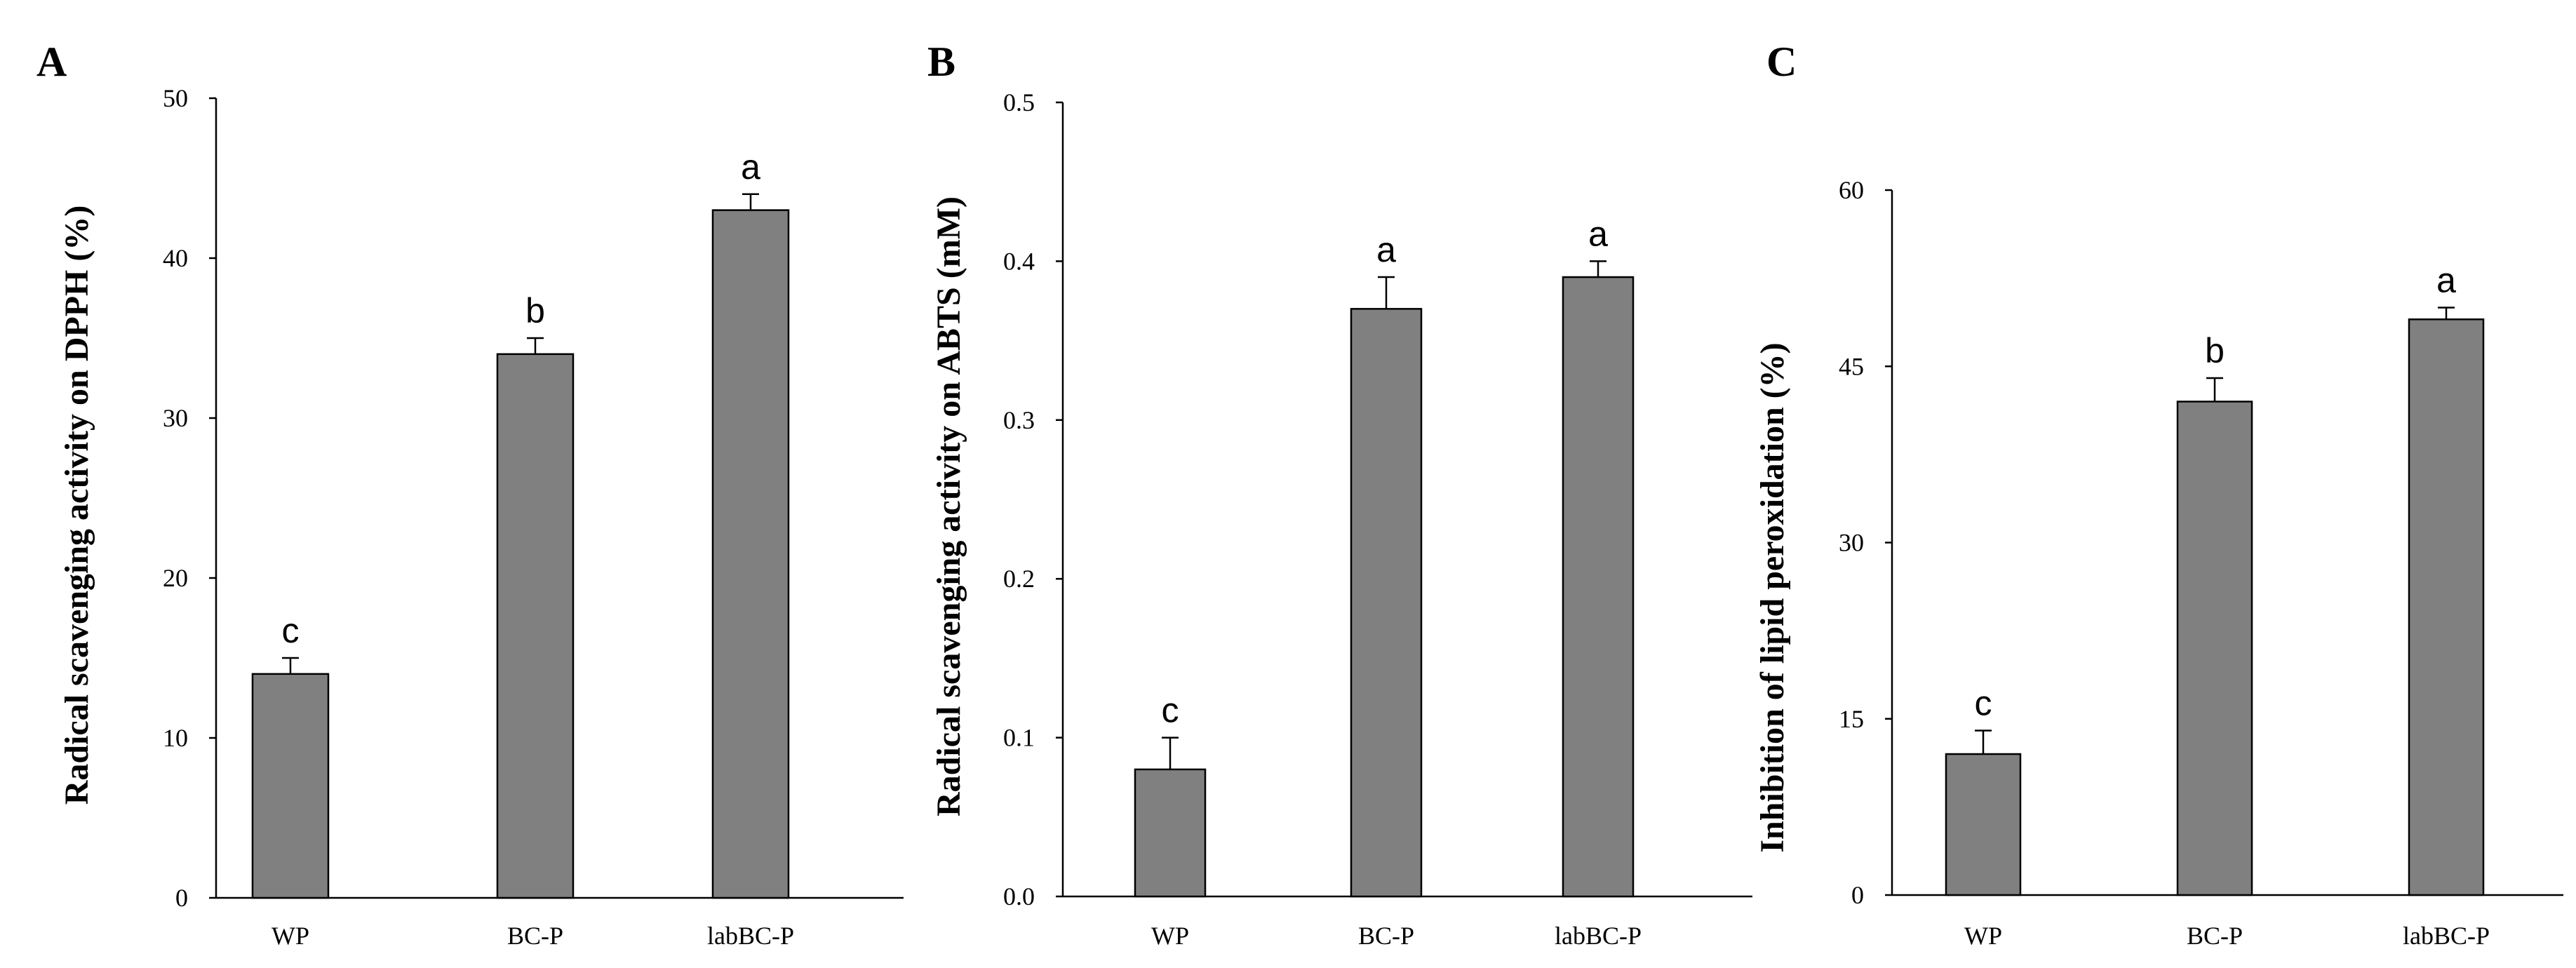  What do you see at coordinates (948, 506) in the screenshot?
I see `y-axis-title-b: Radical scavenging activity on ABTS (mM)` at bounding box center [948, 506].